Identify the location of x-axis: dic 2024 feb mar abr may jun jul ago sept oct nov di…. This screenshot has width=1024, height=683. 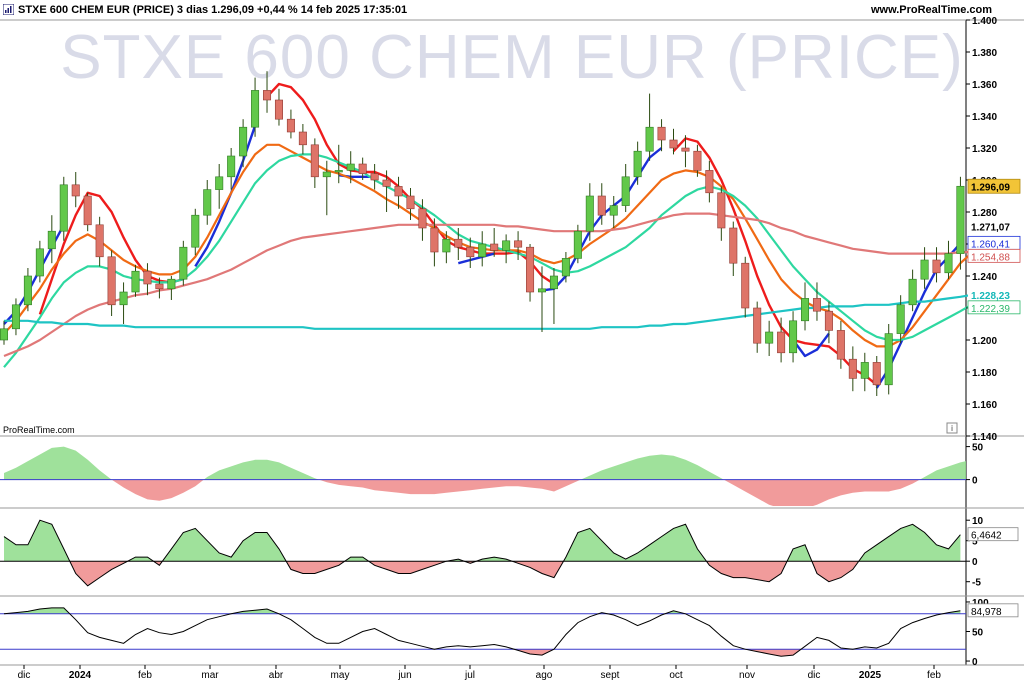
(479, 673).